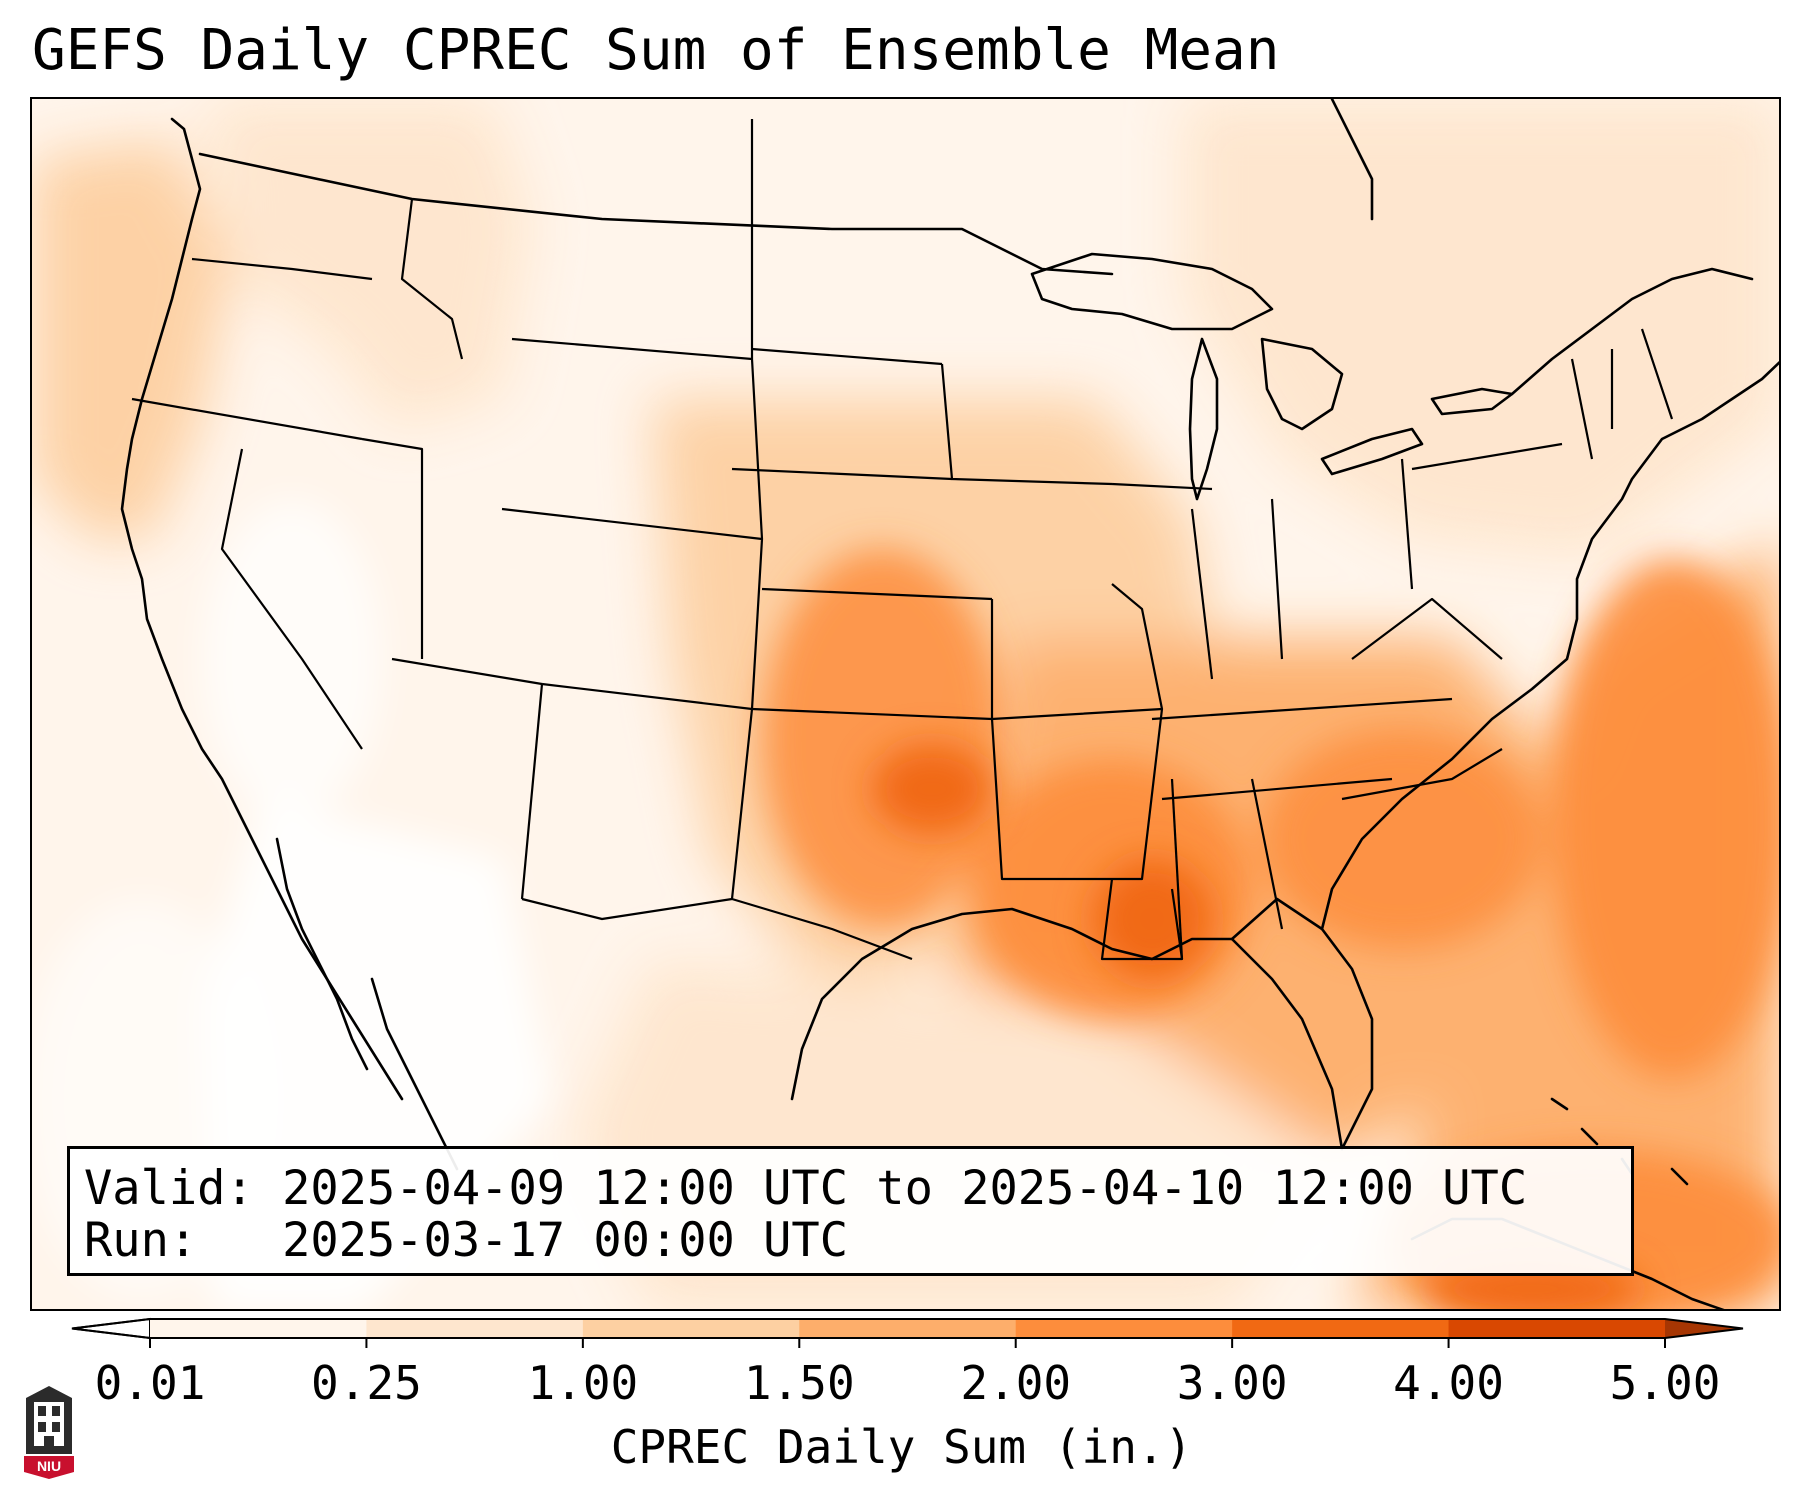 This screenshot has height=1500, width=1803. I want to click on precip-core-atlantic, so click(1665, 819).